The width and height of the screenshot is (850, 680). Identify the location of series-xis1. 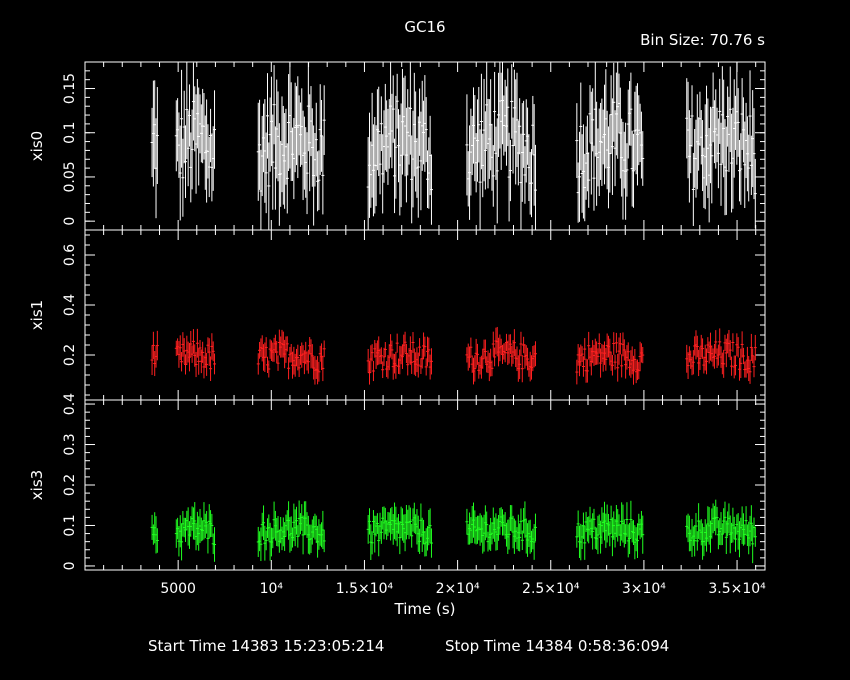
(453, 355).